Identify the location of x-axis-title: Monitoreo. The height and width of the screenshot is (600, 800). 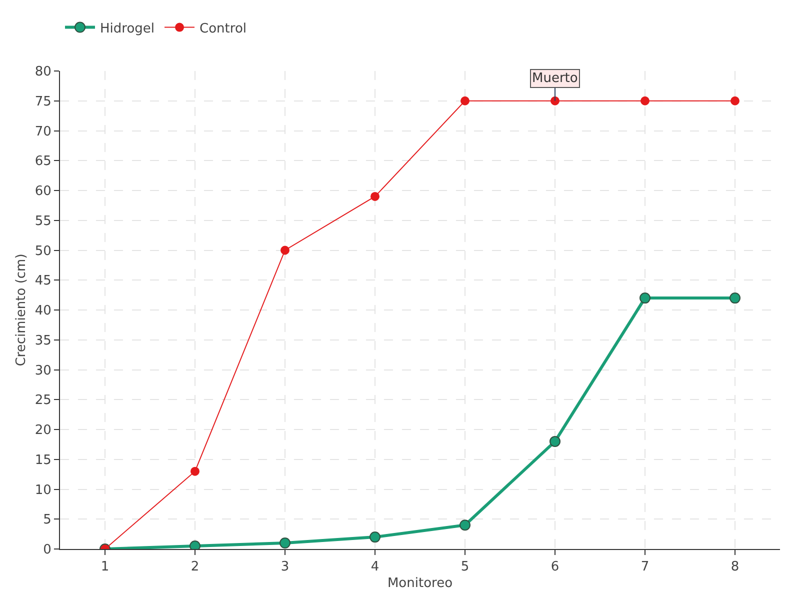
(420, 584).